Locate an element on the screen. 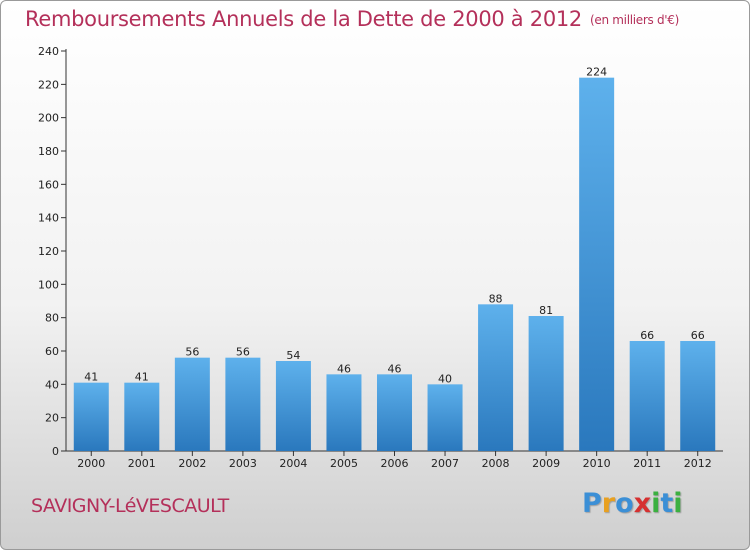 Image resolution: width=750 pixels, height=550 pixels. logo-letter: r is located at coordinates (608, 503).